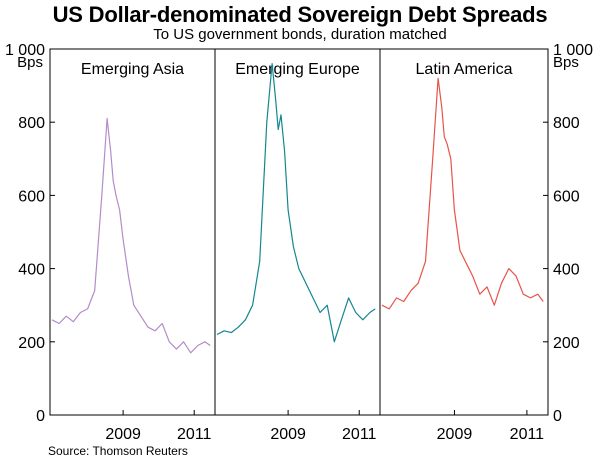 Image resolution: width=600 pixels, height=460 pixels. Describe the element at coordinates (25, 50) in the screenshot. I see `y-tick-label-left: 1 000` at that location.